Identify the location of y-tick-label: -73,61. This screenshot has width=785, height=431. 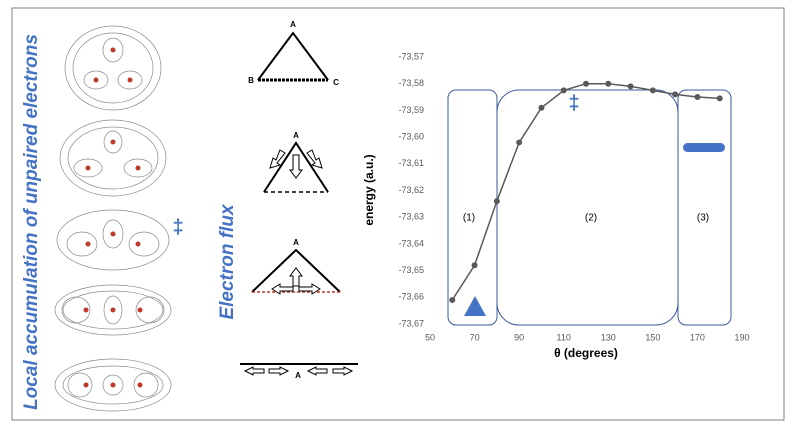
(411, 163).